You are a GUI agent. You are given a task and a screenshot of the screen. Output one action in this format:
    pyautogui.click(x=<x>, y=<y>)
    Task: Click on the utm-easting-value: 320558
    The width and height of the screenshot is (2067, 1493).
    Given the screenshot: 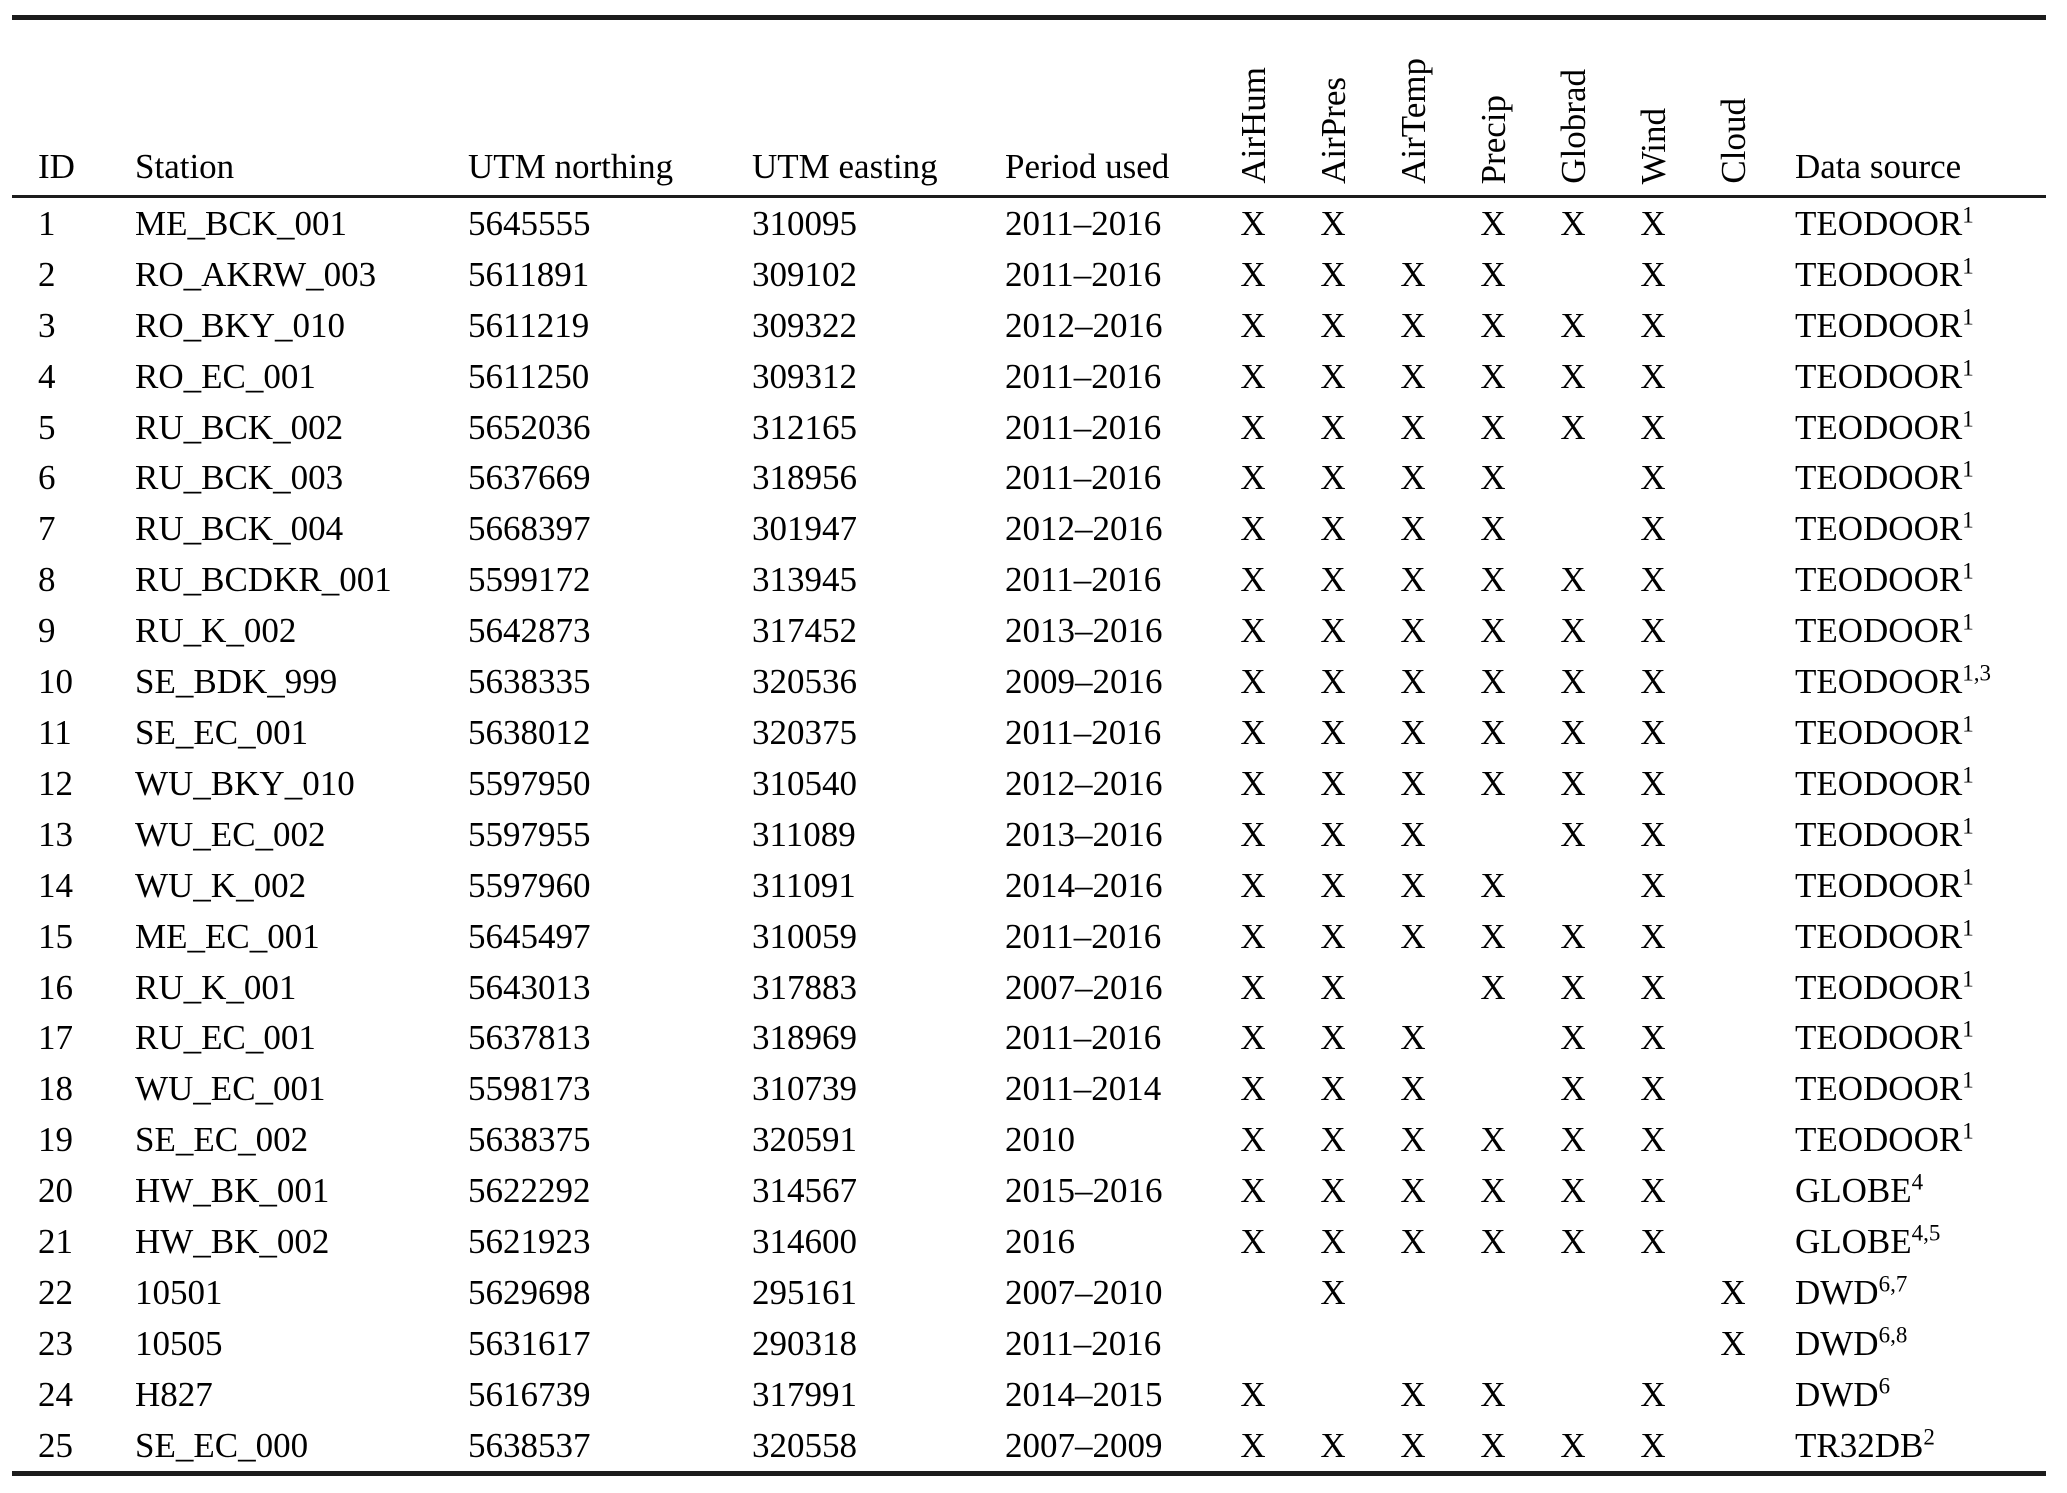 What is the action you would take?
    pyautogui.click(x=804, y=1445)
    